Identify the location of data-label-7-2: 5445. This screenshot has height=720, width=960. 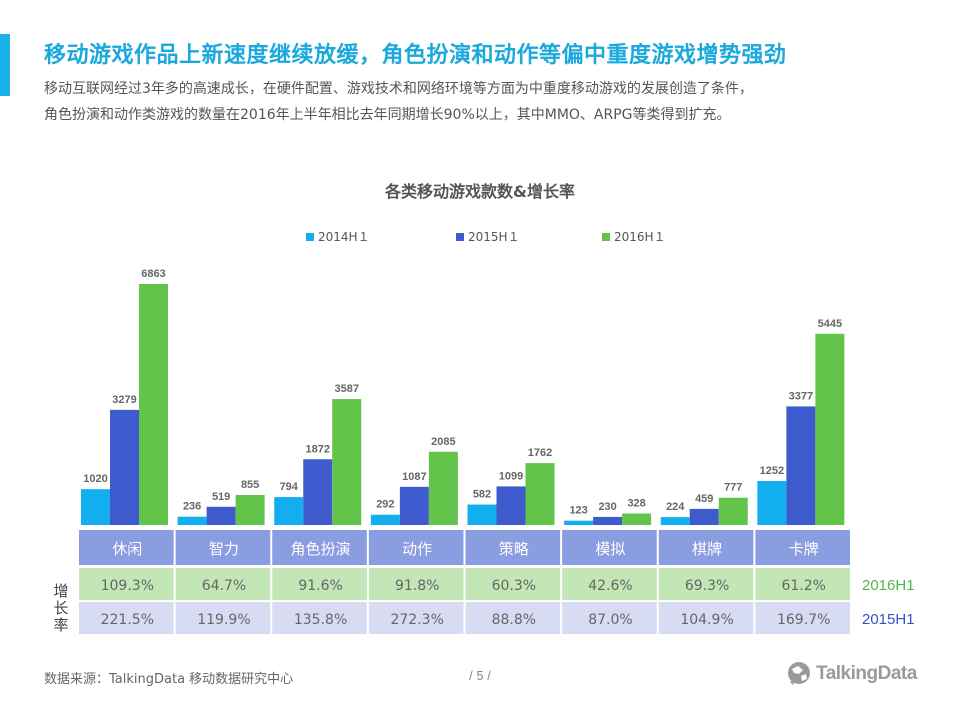
(830, 324).